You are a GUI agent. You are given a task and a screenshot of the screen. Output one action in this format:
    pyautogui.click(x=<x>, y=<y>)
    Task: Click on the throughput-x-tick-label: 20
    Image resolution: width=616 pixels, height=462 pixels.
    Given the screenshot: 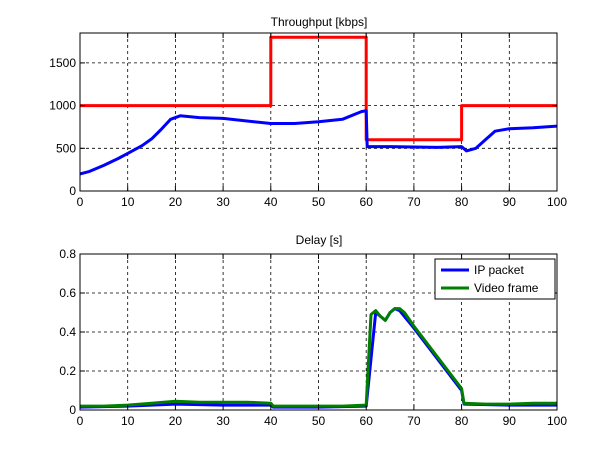 What is the action you would take?
    pyautogui.click(x=176, y=202)
    